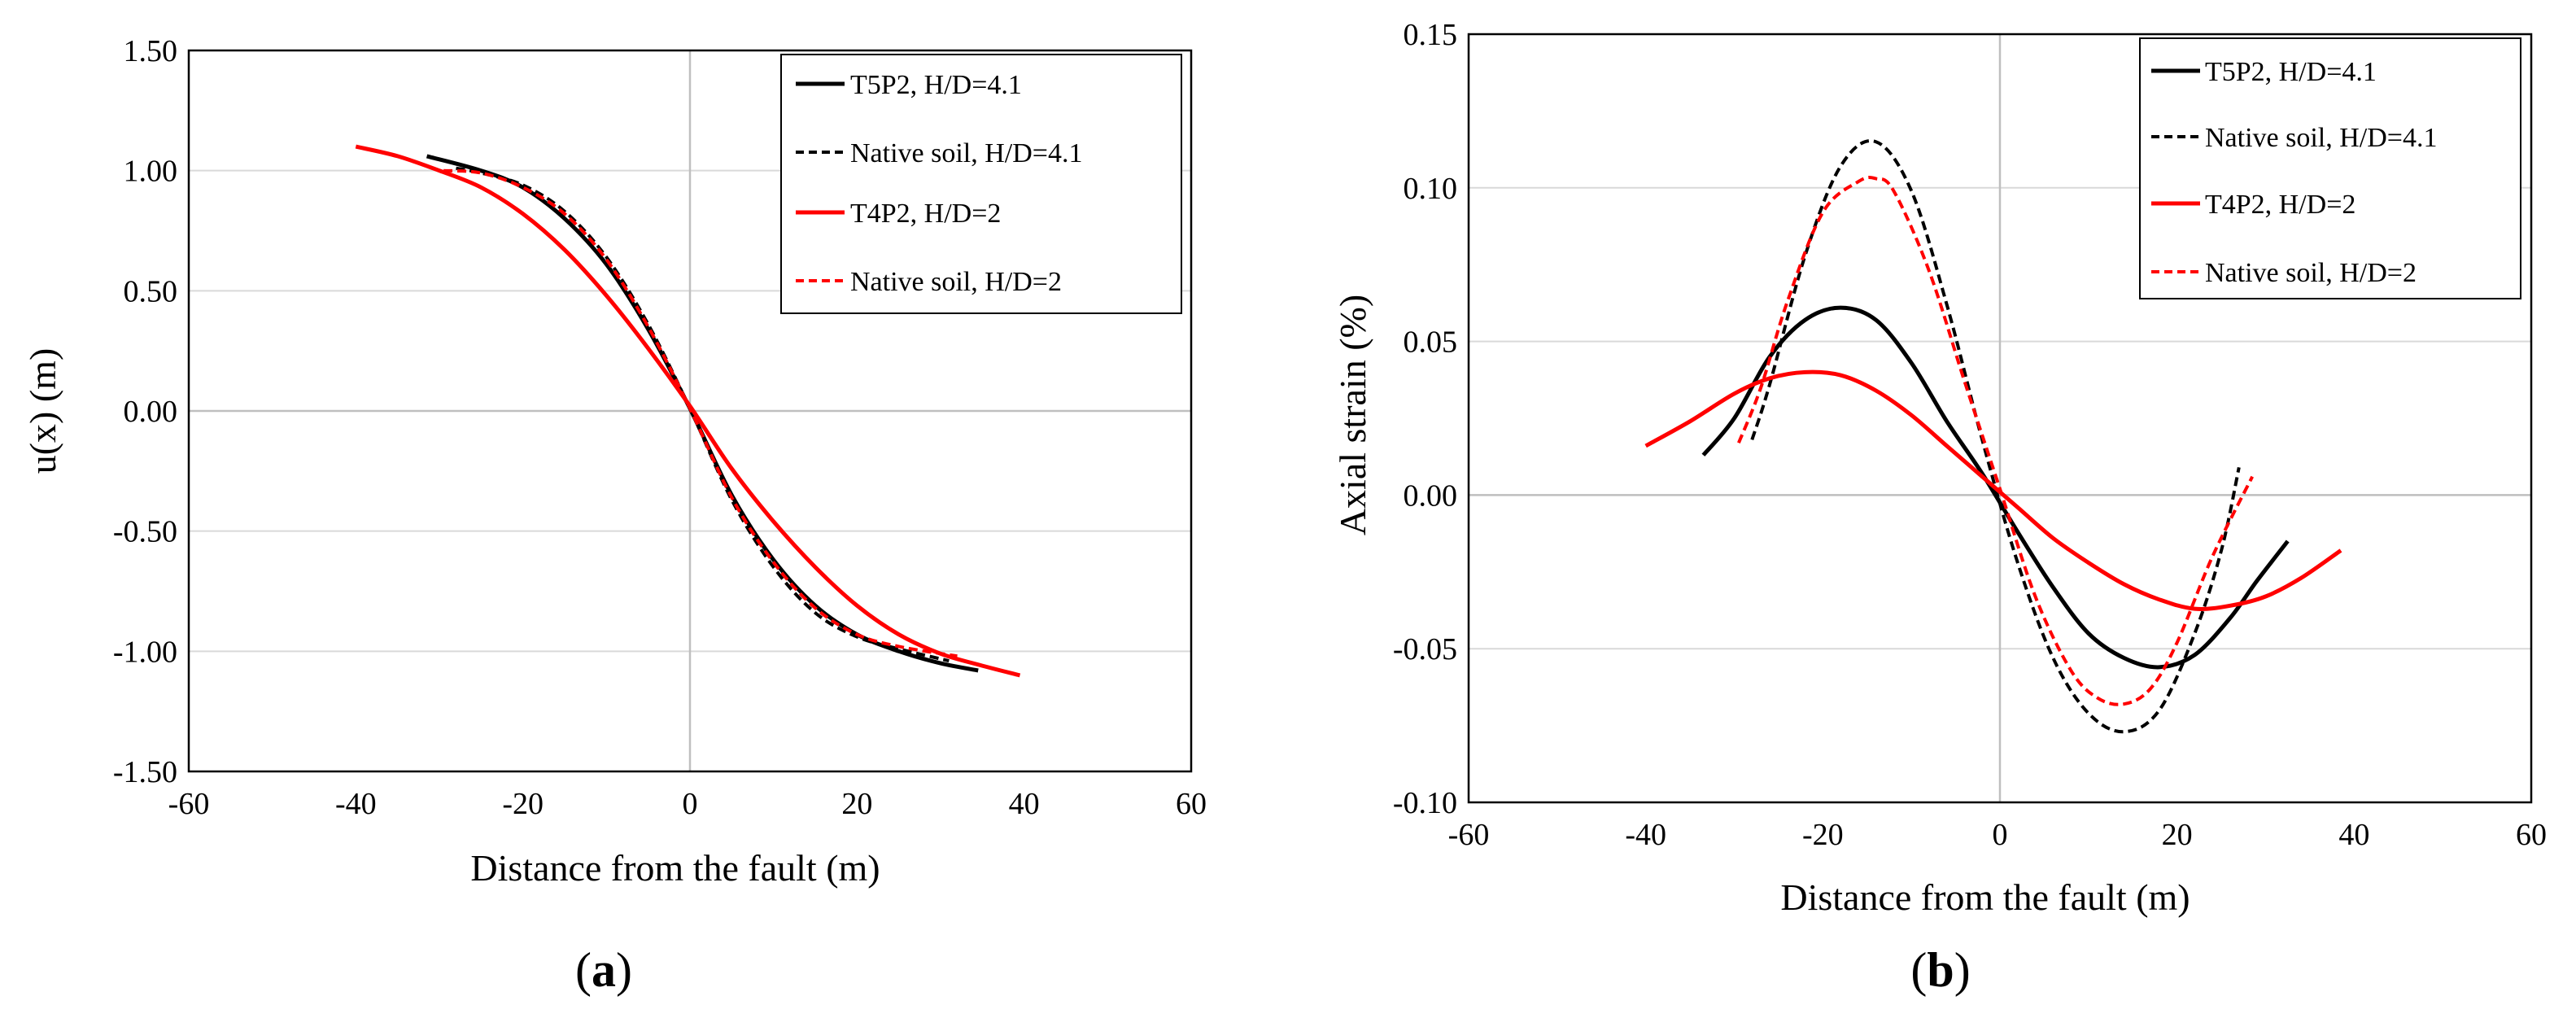 The image size is (2576, 1018). I want to click on x-tick-labels-b: -60 -40 -20 0 20 40 60, so click(1997, 835).